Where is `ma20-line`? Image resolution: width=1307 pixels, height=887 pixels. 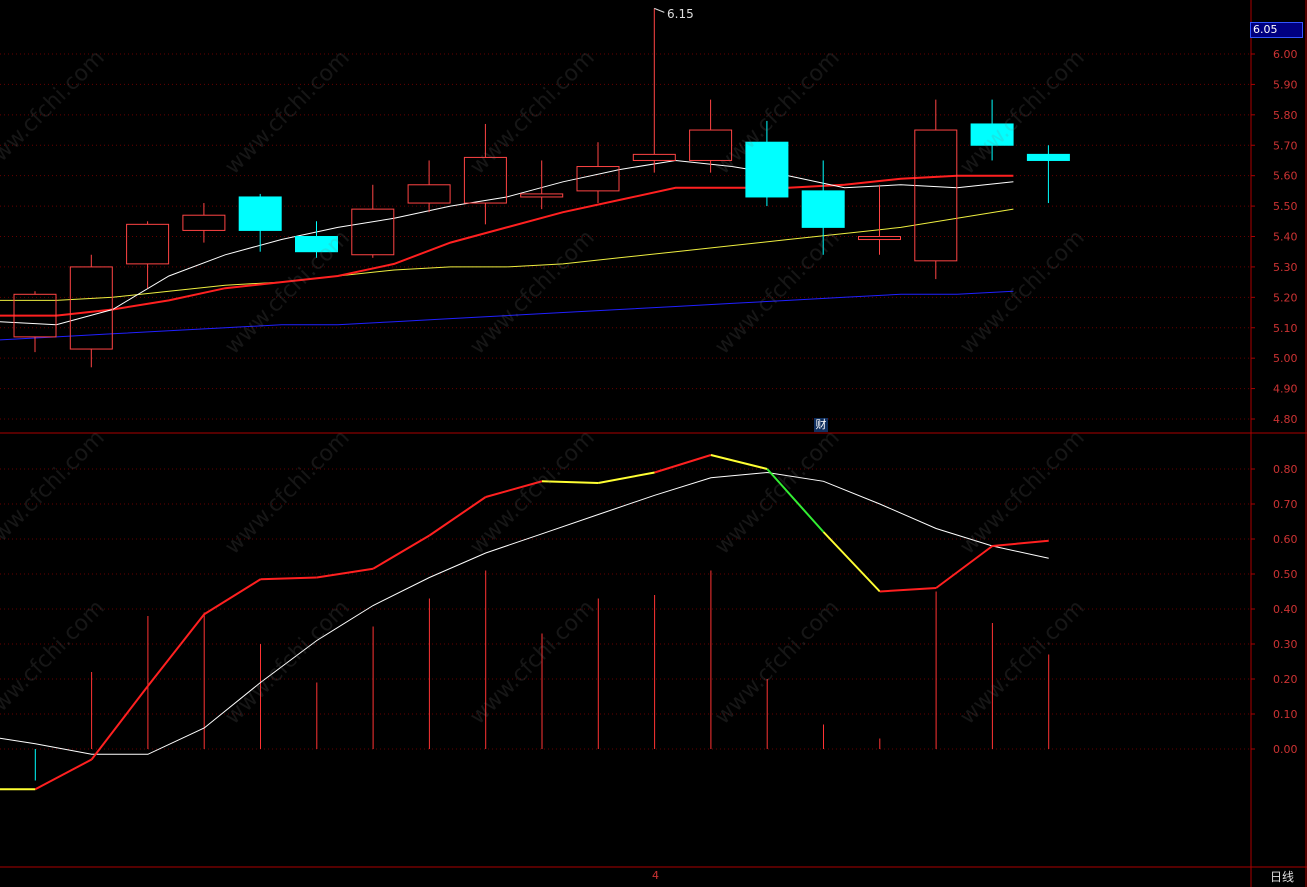 ma20-line is located at coordinates (507, 254).